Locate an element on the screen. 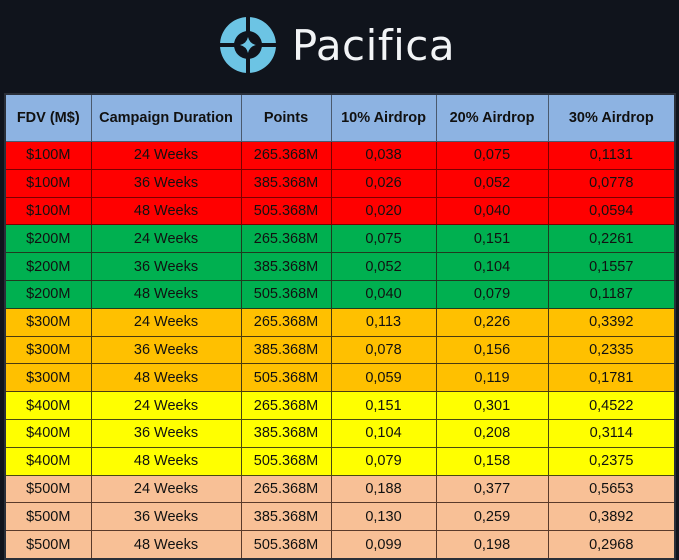  brand-name: Pacifica is located at coordinates (373, 45).